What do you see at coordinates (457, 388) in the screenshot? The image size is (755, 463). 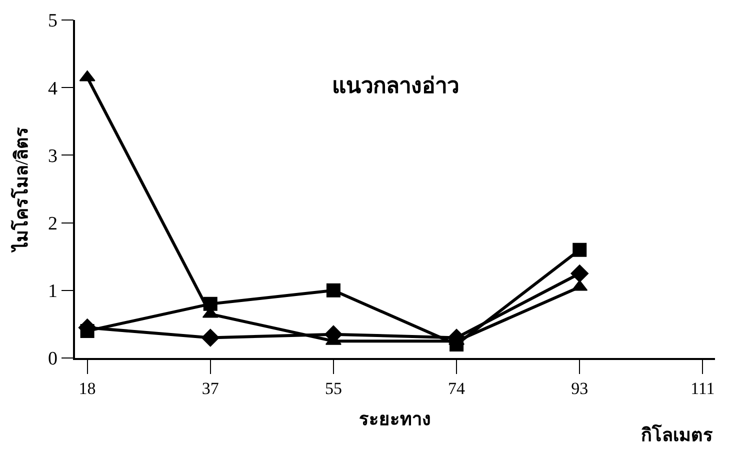 I see `x-tick-label: 74` at bounding box center [457, 388].